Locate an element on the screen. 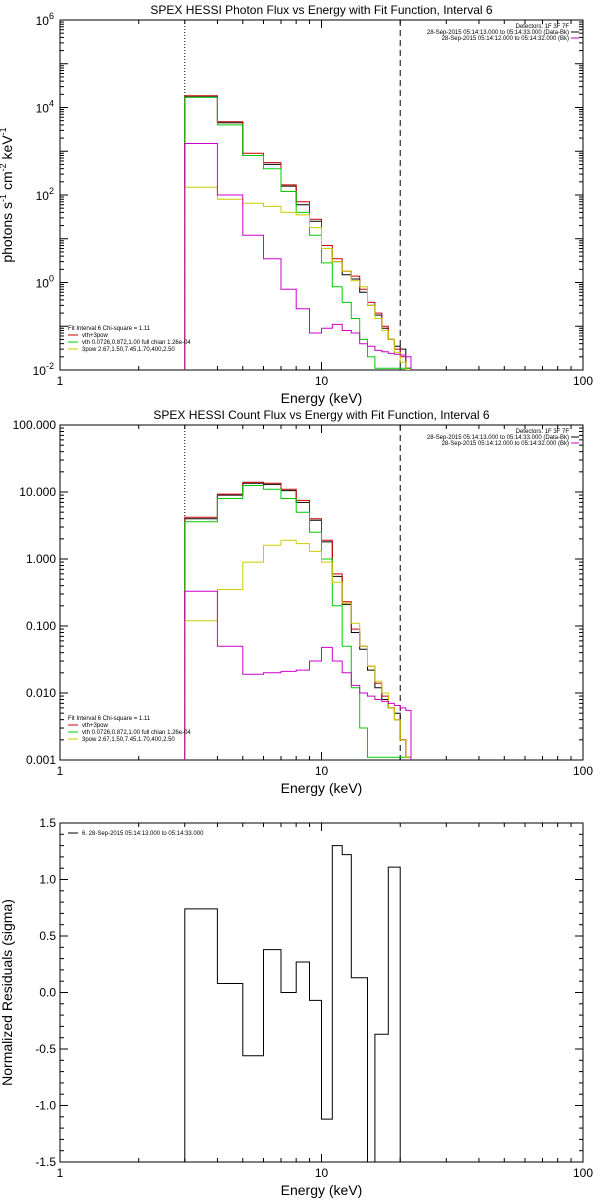 Image resolution: width=600 pixels, height=1200 pixels. y-tick-exp: 0 is located at coordinates (51, 279).